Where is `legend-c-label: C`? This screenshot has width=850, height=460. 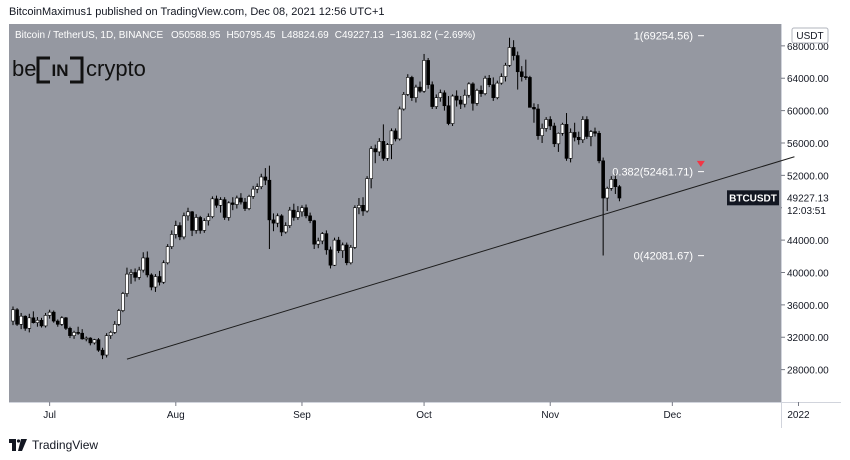
legend-c-label: C is located at coordinates (338, 35).